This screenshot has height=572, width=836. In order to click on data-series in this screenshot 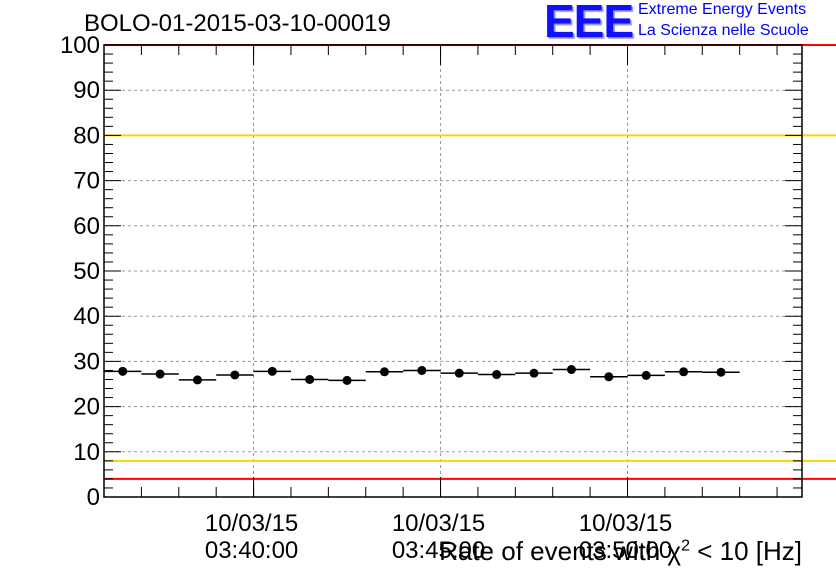, I will do `click(422, 375)`.